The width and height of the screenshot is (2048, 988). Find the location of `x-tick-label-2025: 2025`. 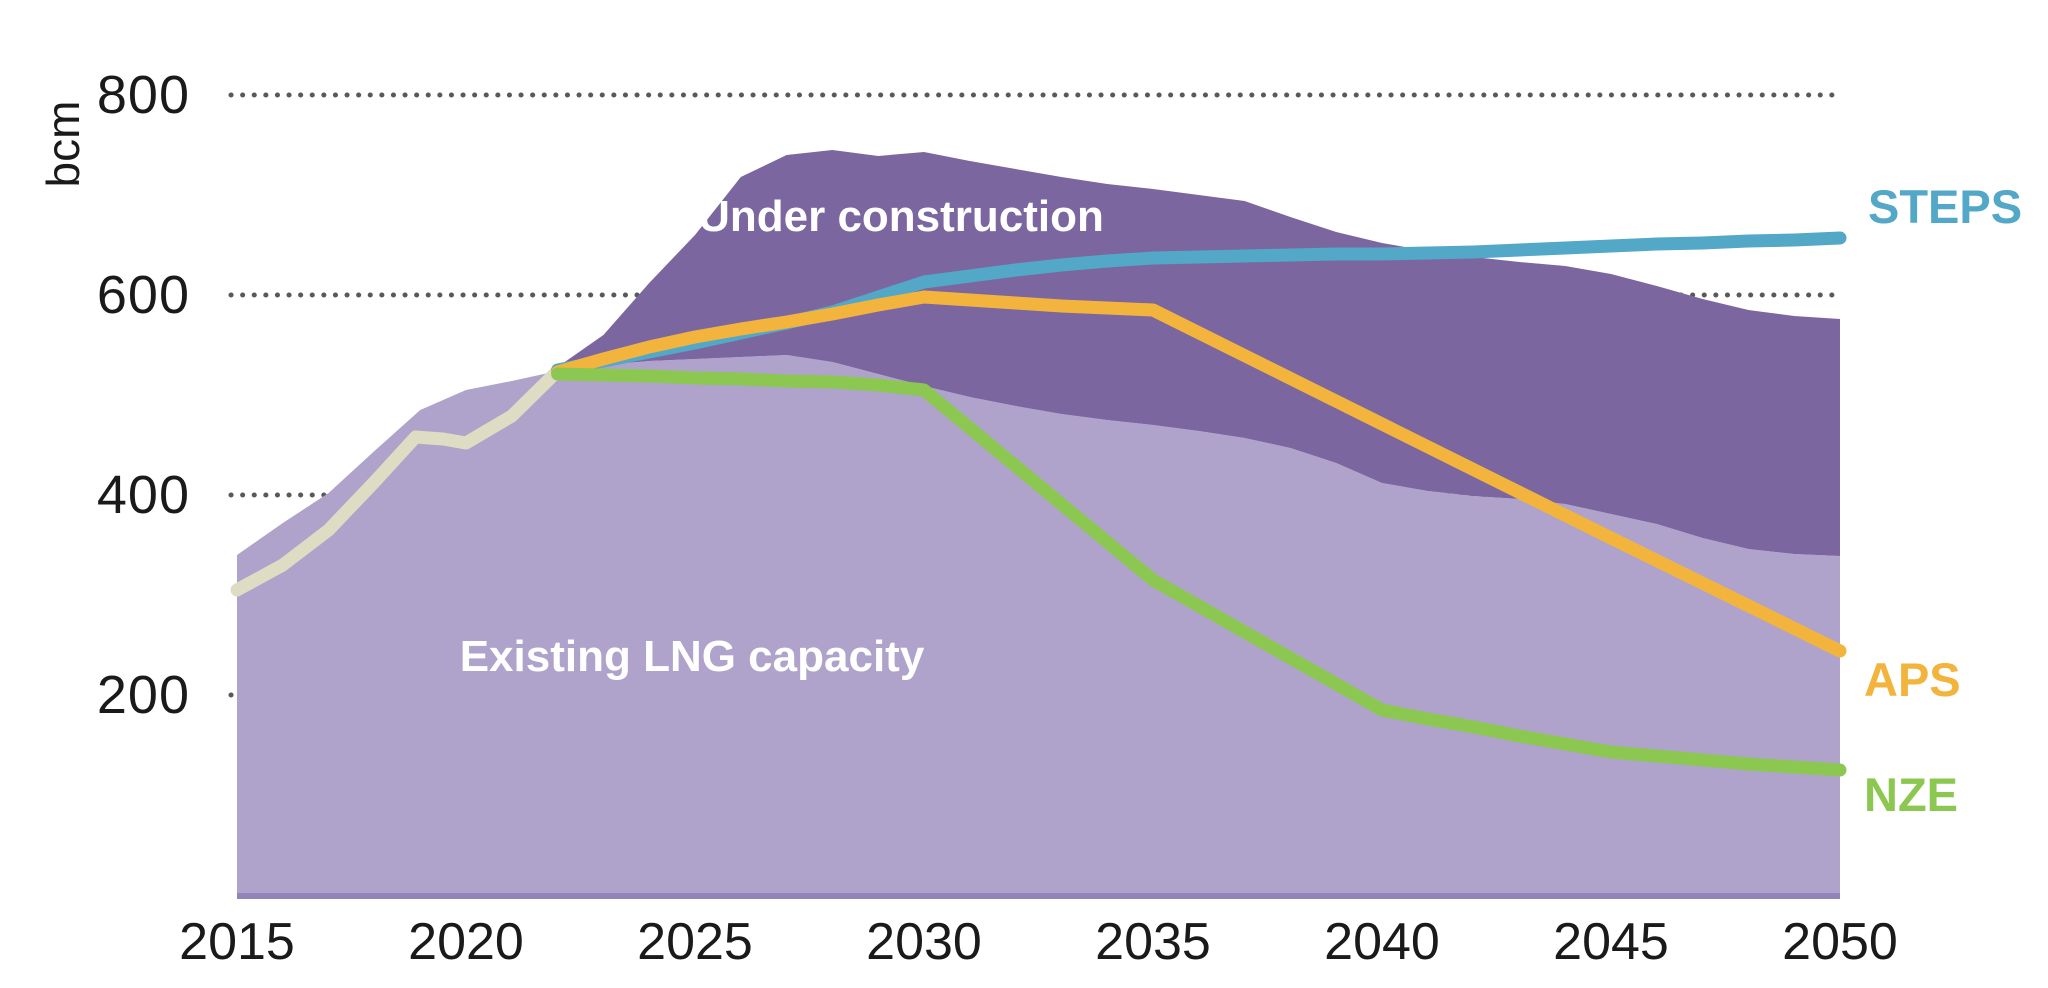

x-tick-label-2025: 2025 is located at coordinates (695, 942).